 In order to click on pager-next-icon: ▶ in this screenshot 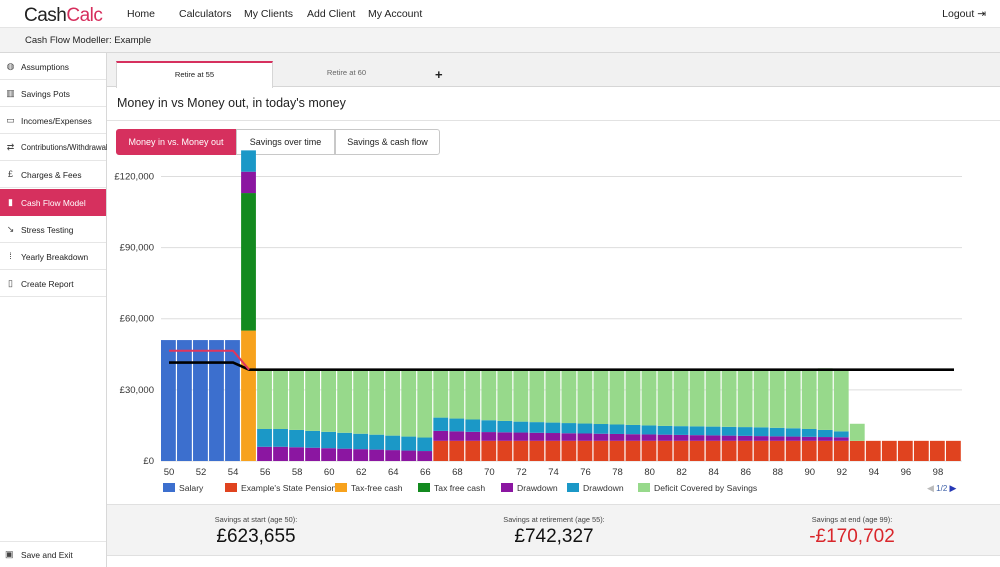, I will do `click(953, 488)`.